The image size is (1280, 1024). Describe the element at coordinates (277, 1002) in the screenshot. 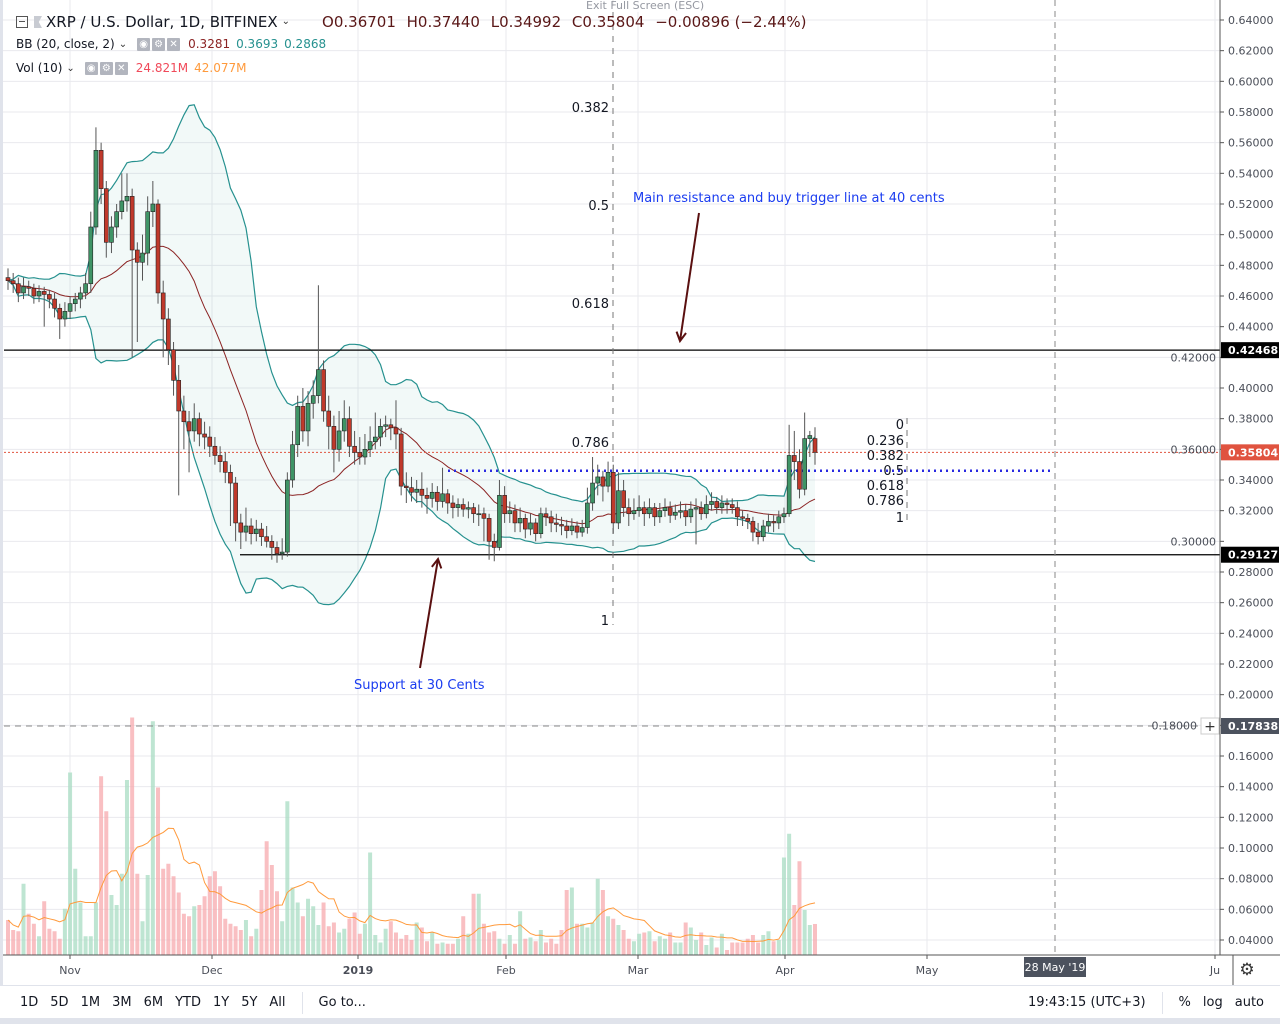

I see `range-all: All` at that location.